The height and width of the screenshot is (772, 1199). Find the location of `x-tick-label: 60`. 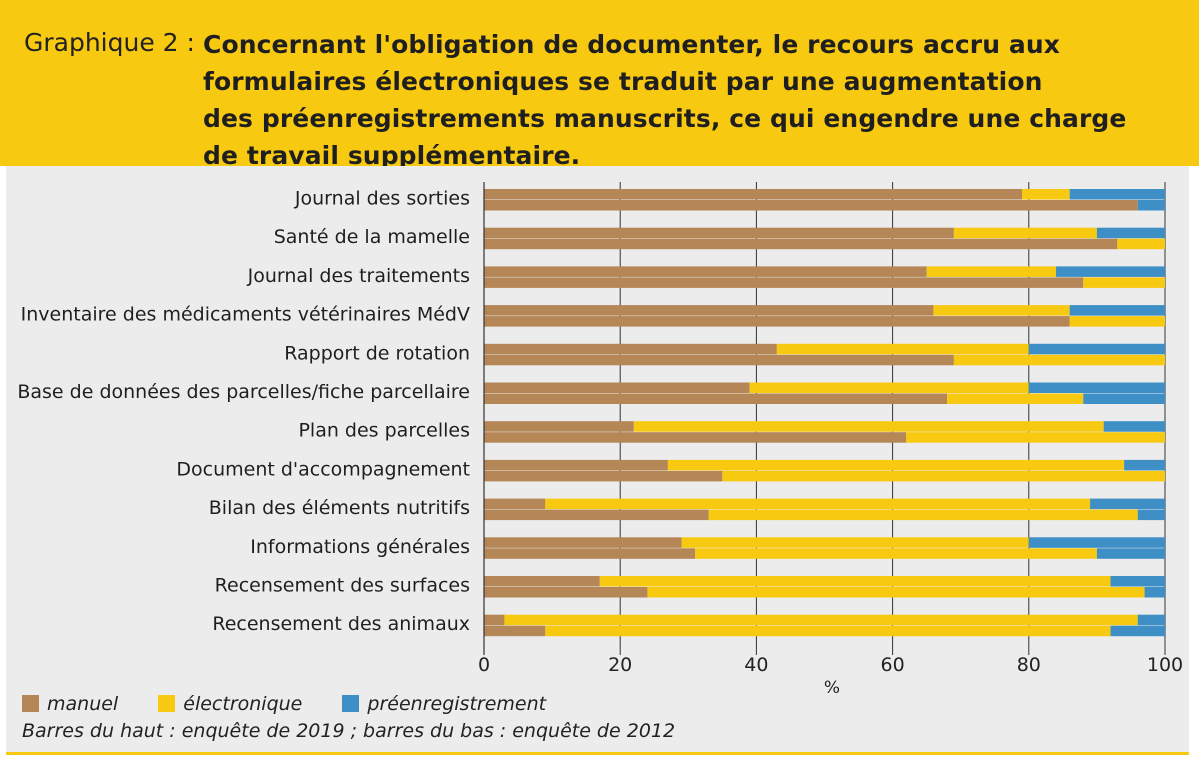

x-tick-label: 60 is located at coordinates (893, 665).